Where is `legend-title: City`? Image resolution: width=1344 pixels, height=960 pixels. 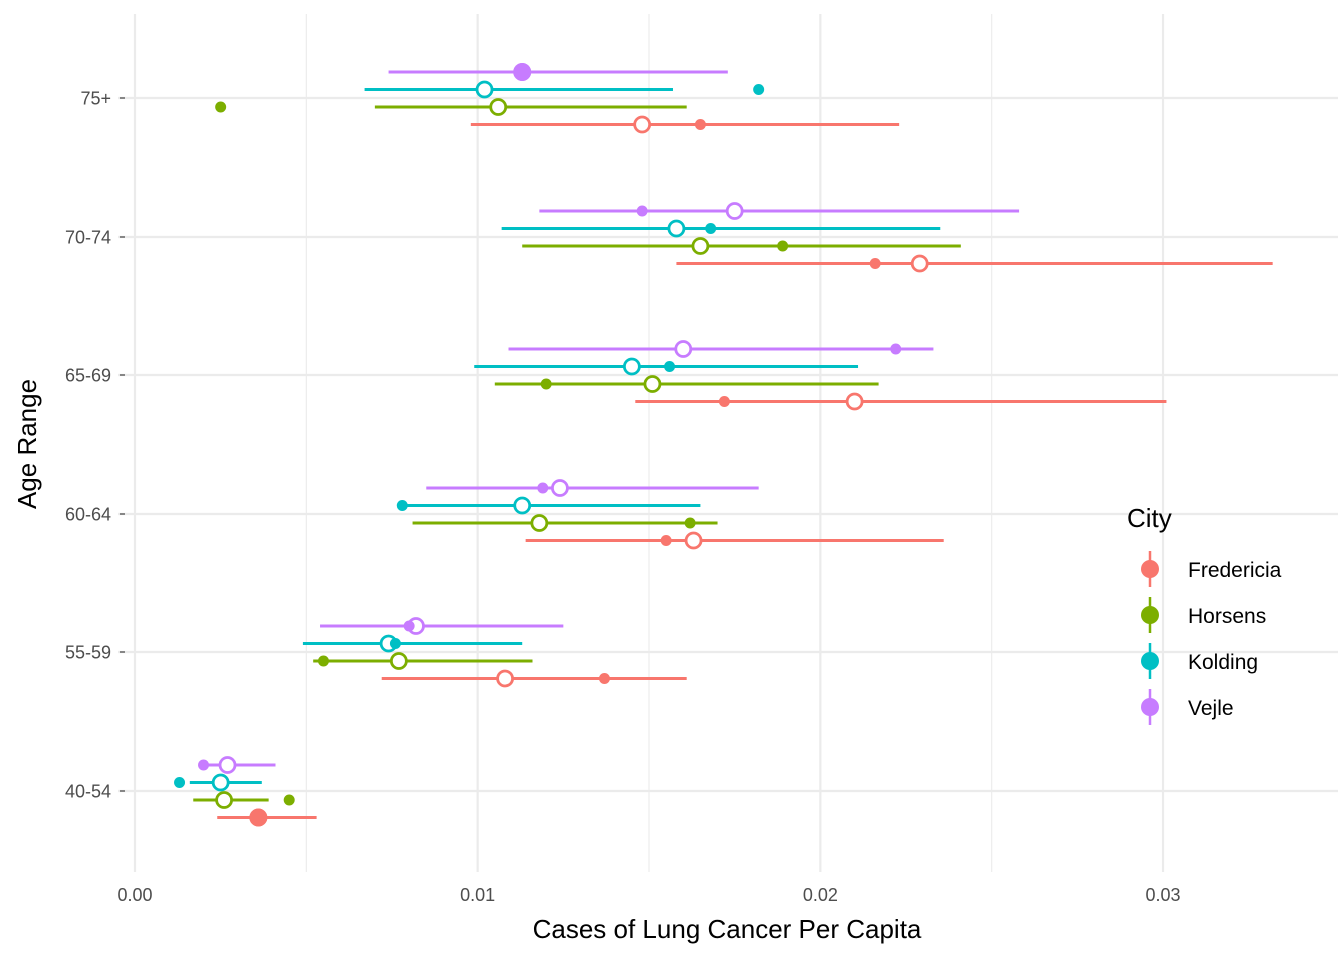 legend-title: City is located at coordinates (1149, 518).